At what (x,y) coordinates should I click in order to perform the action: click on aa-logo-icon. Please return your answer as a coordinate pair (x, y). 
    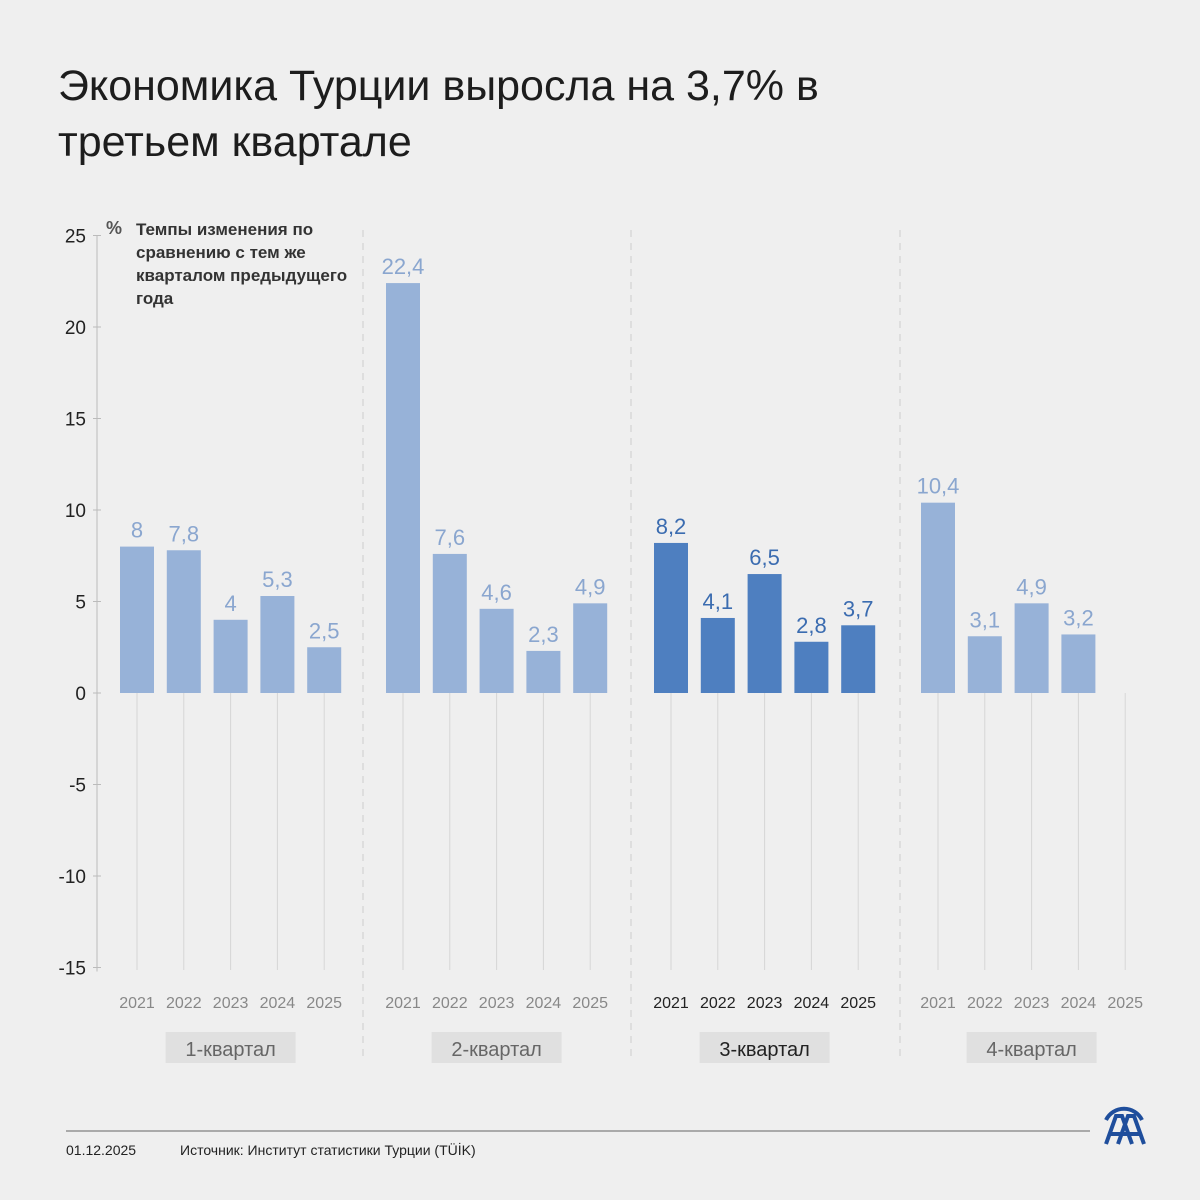
    Looking at the image, I should click on (1125, 1125).